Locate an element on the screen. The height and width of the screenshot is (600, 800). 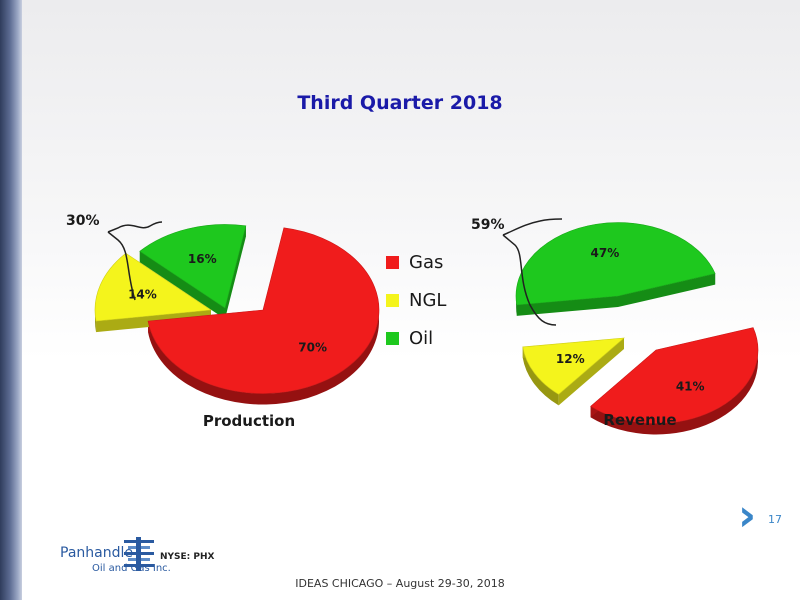
production-pie: 70% 14% 16% is located at coordinates (237, 314).